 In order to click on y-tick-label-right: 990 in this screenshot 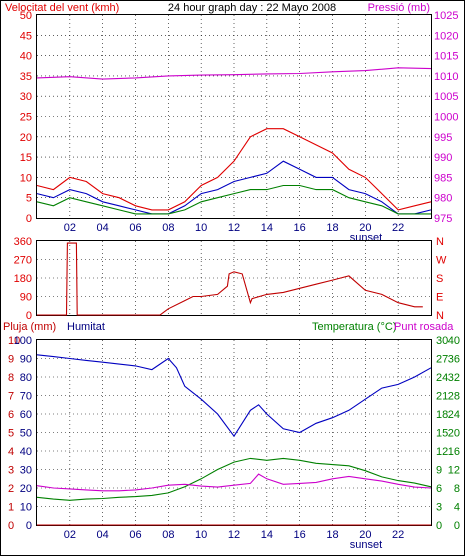, I will do `click(443, 158)`.